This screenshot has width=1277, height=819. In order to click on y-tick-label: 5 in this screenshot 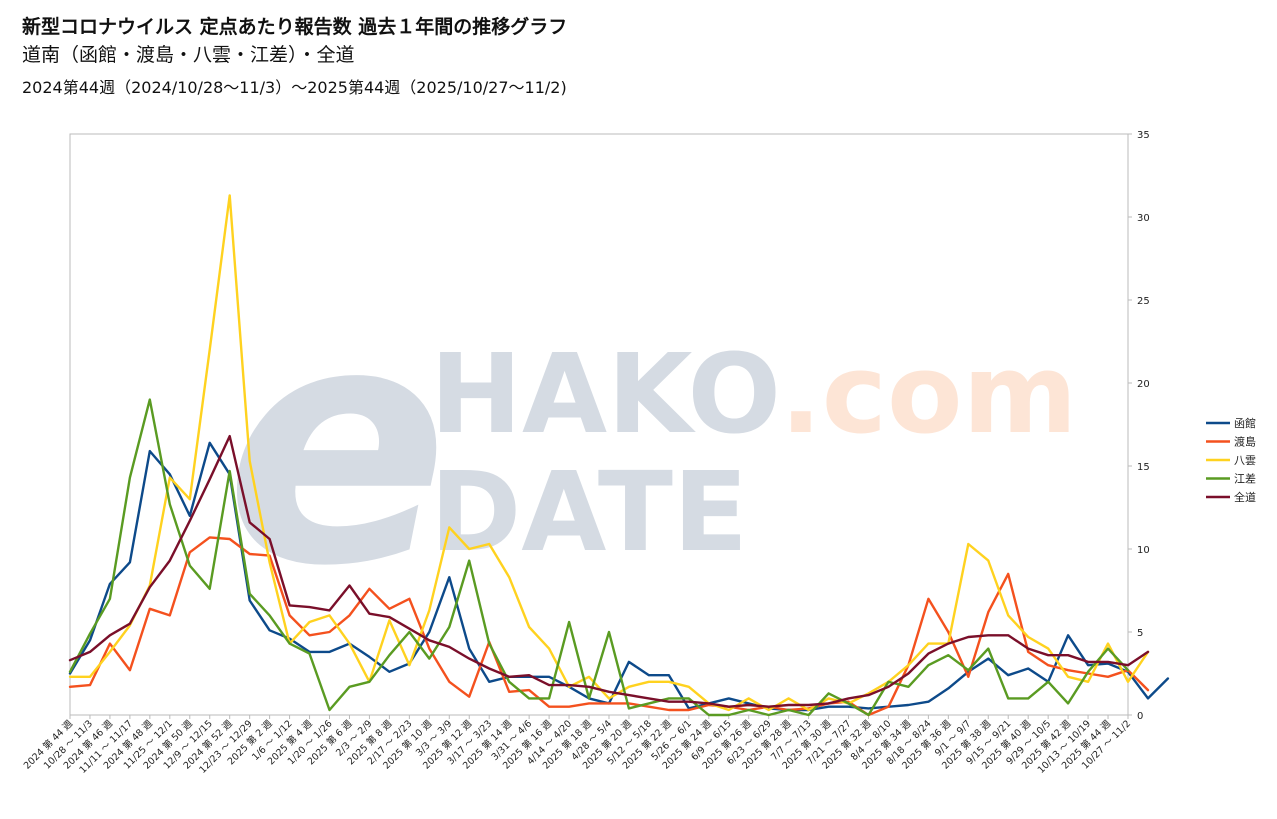, I will do `click(1140, 633)`.